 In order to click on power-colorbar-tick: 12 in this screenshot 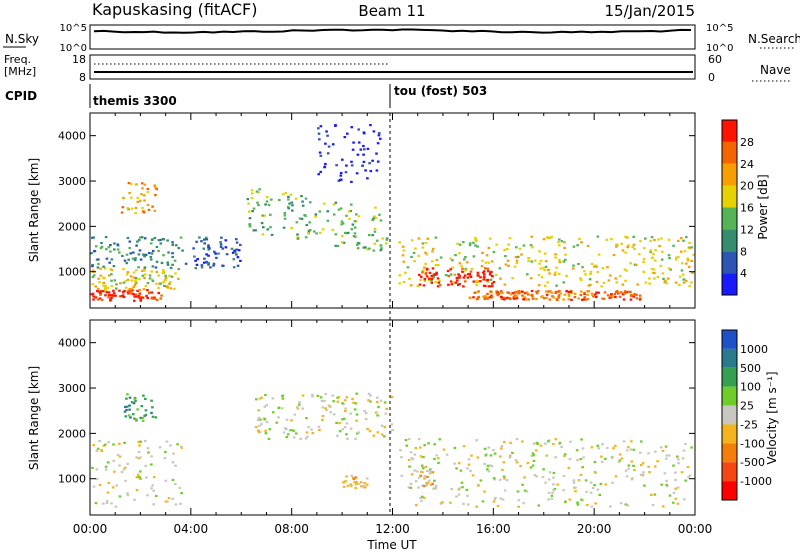, I will do `click(747, 229)`.